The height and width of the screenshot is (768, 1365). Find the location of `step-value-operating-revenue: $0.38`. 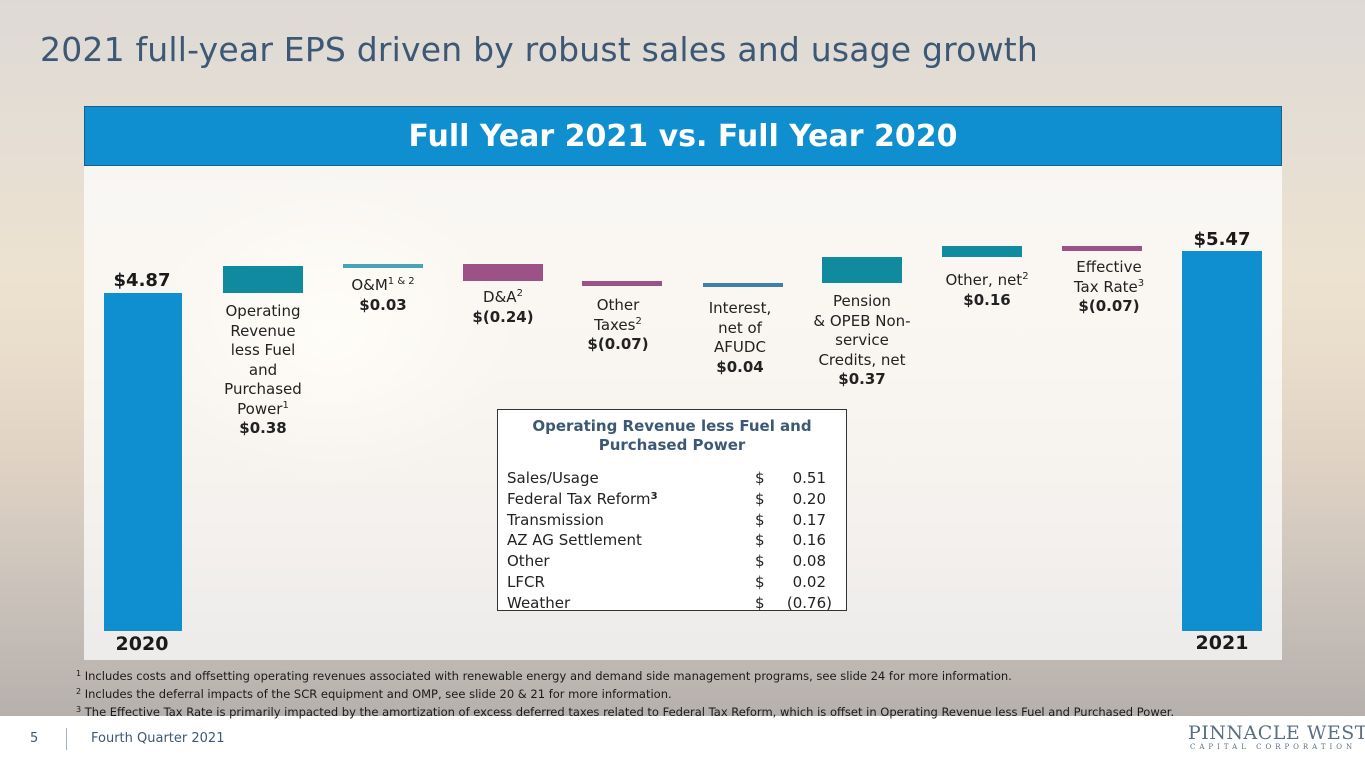

step-value-operating-revenue: $0.38 is located at coordinates (263, 428).